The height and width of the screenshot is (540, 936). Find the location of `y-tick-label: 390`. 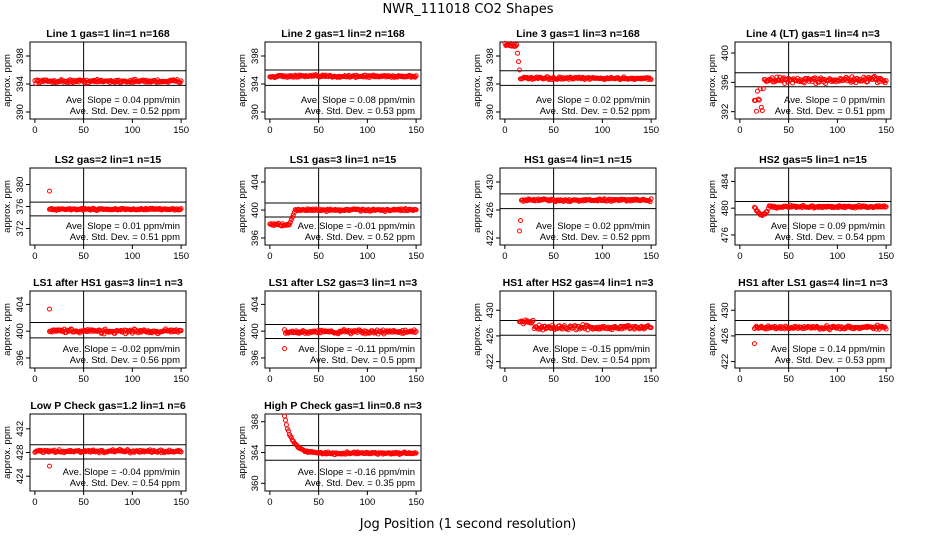

y-tick-label: 390 is located at coordinates (20, 112).